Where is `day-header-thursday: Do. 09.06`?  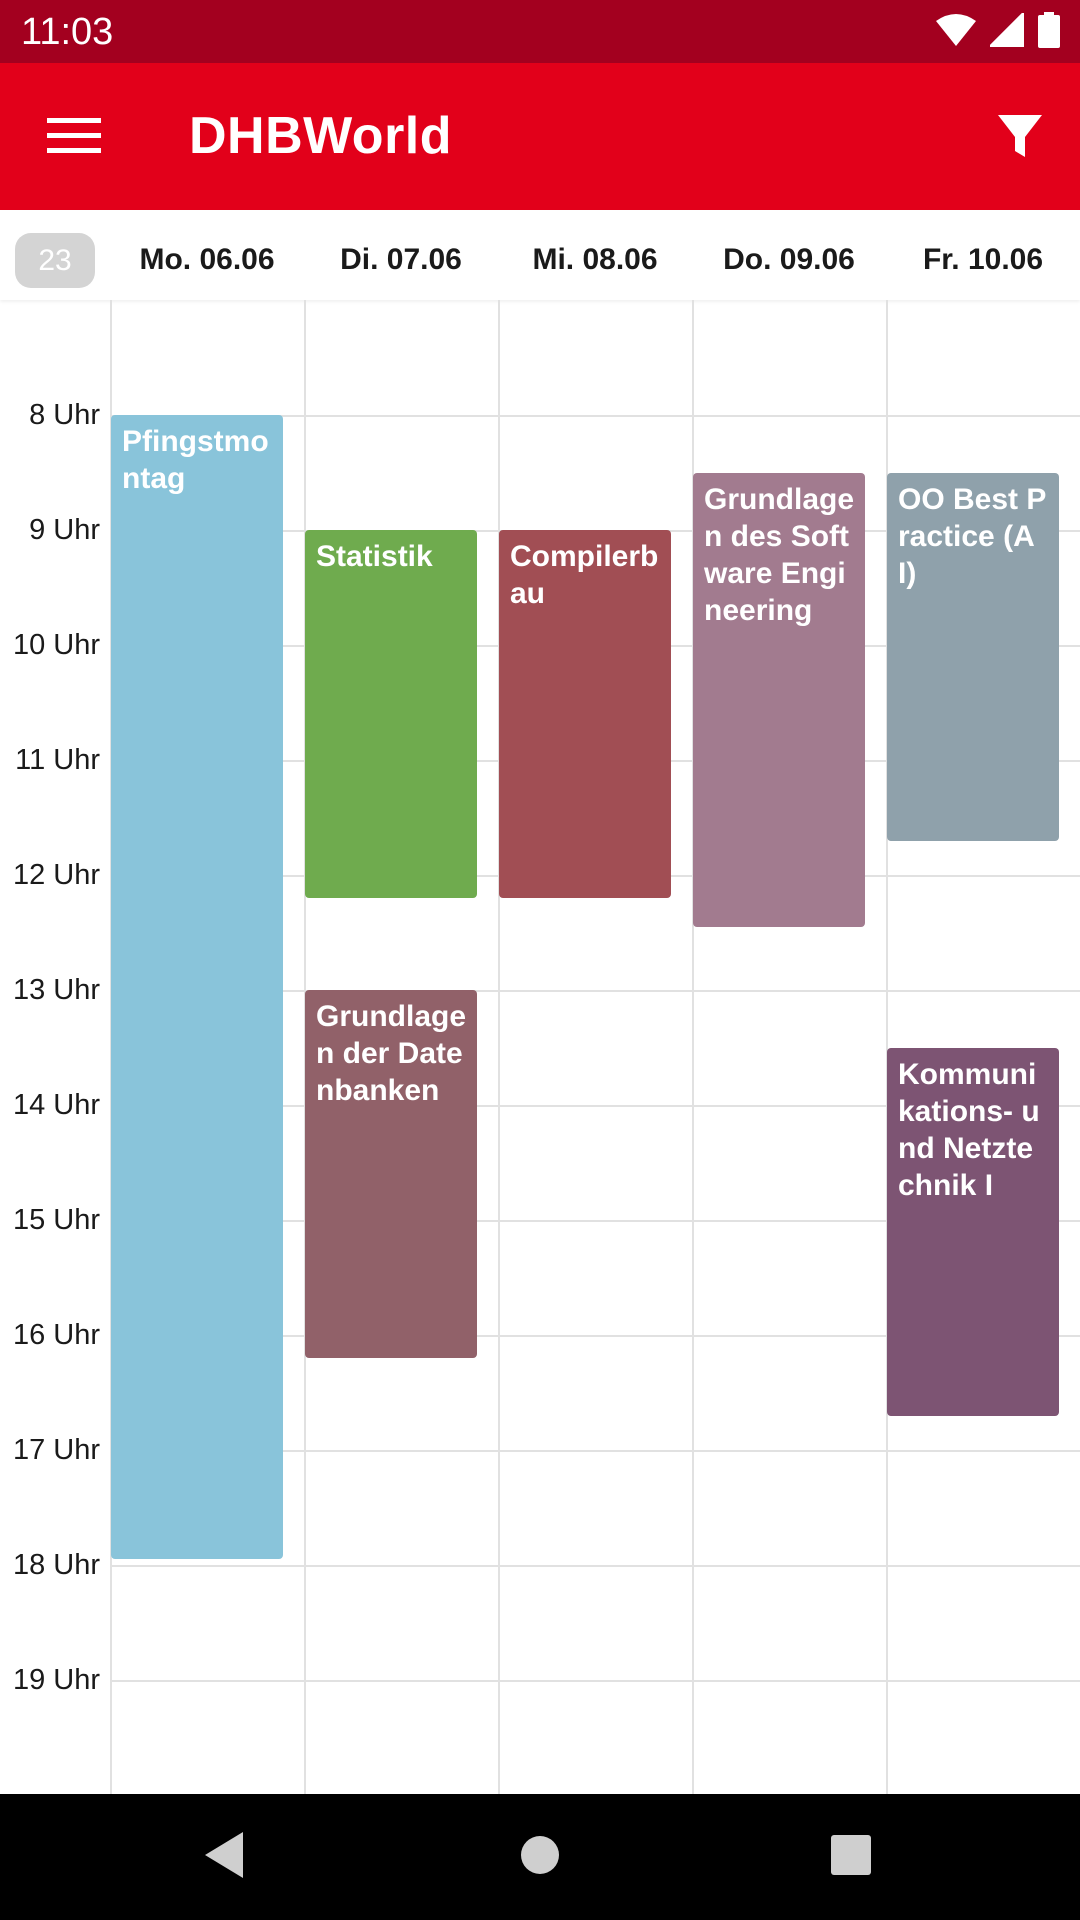
day-header-thursday: Do. 09.06 is located at coordinates (789, 259).